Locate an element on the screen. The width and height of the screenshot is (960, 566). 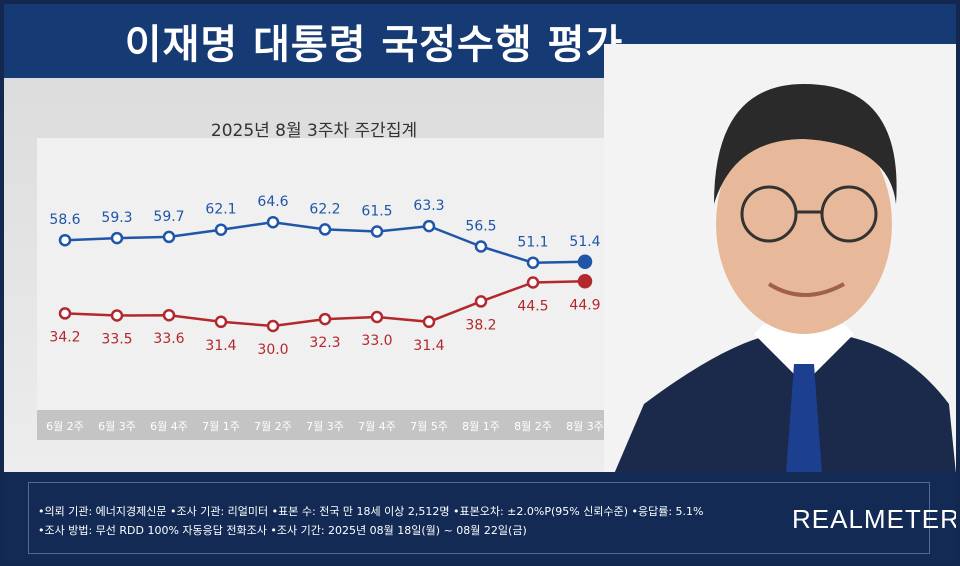
tie is located at coordinates (804, 419).